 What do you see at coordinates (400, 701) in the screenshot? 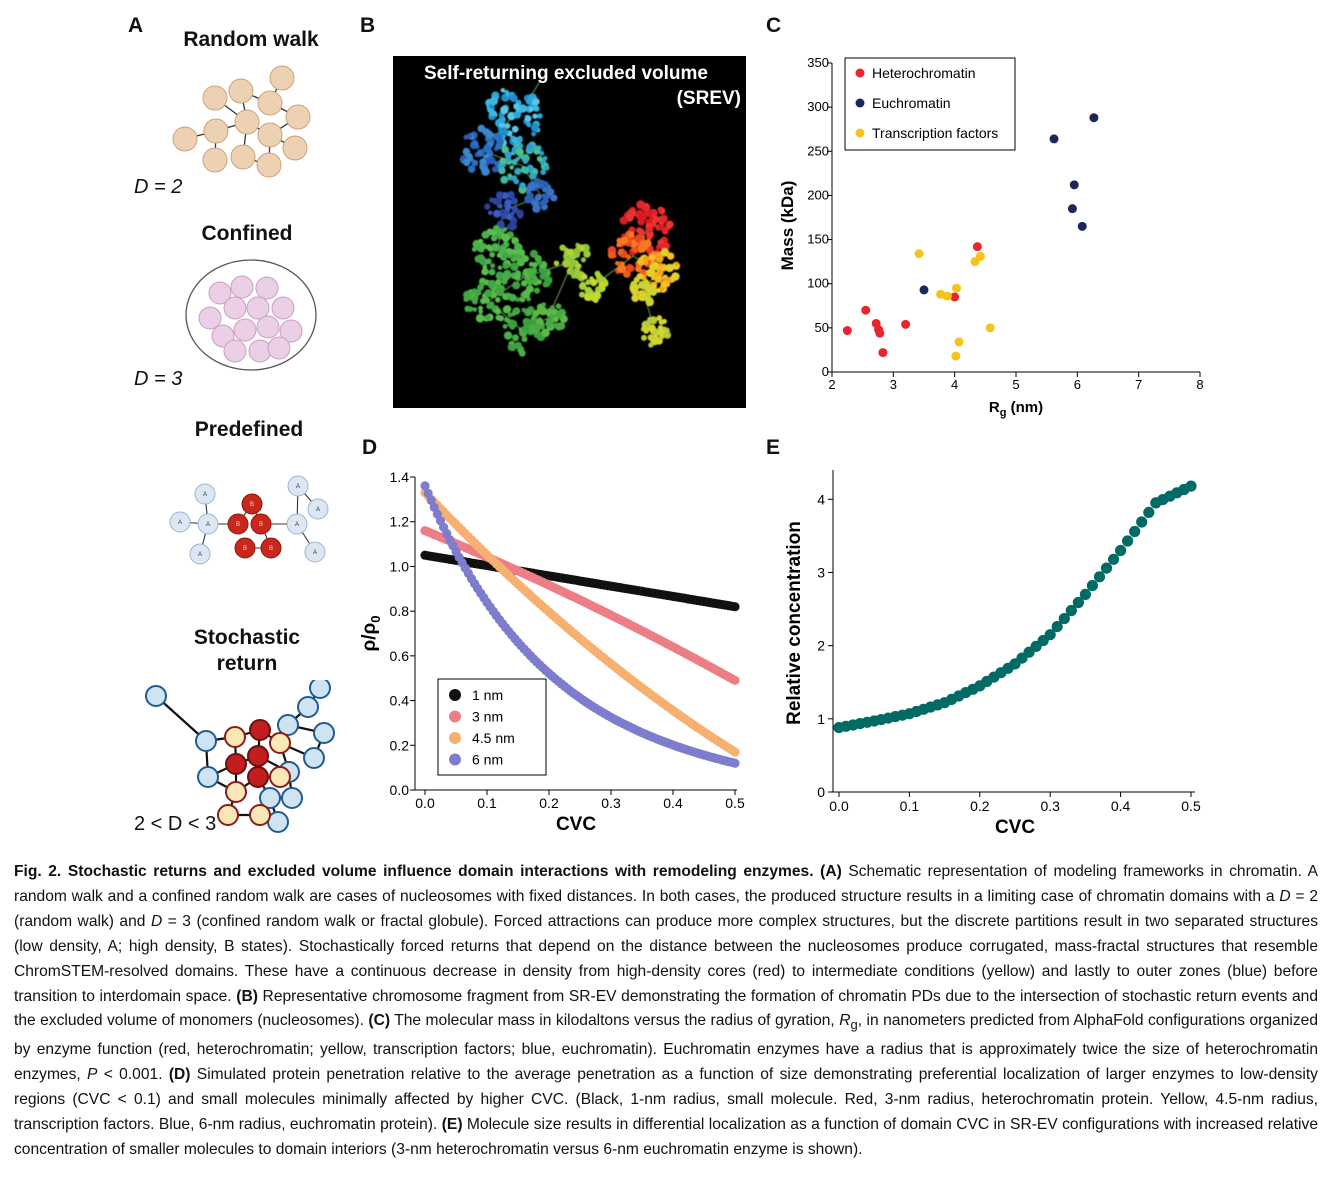
I see `y-tick-label: 0.4` at bounding box center [400, 701].